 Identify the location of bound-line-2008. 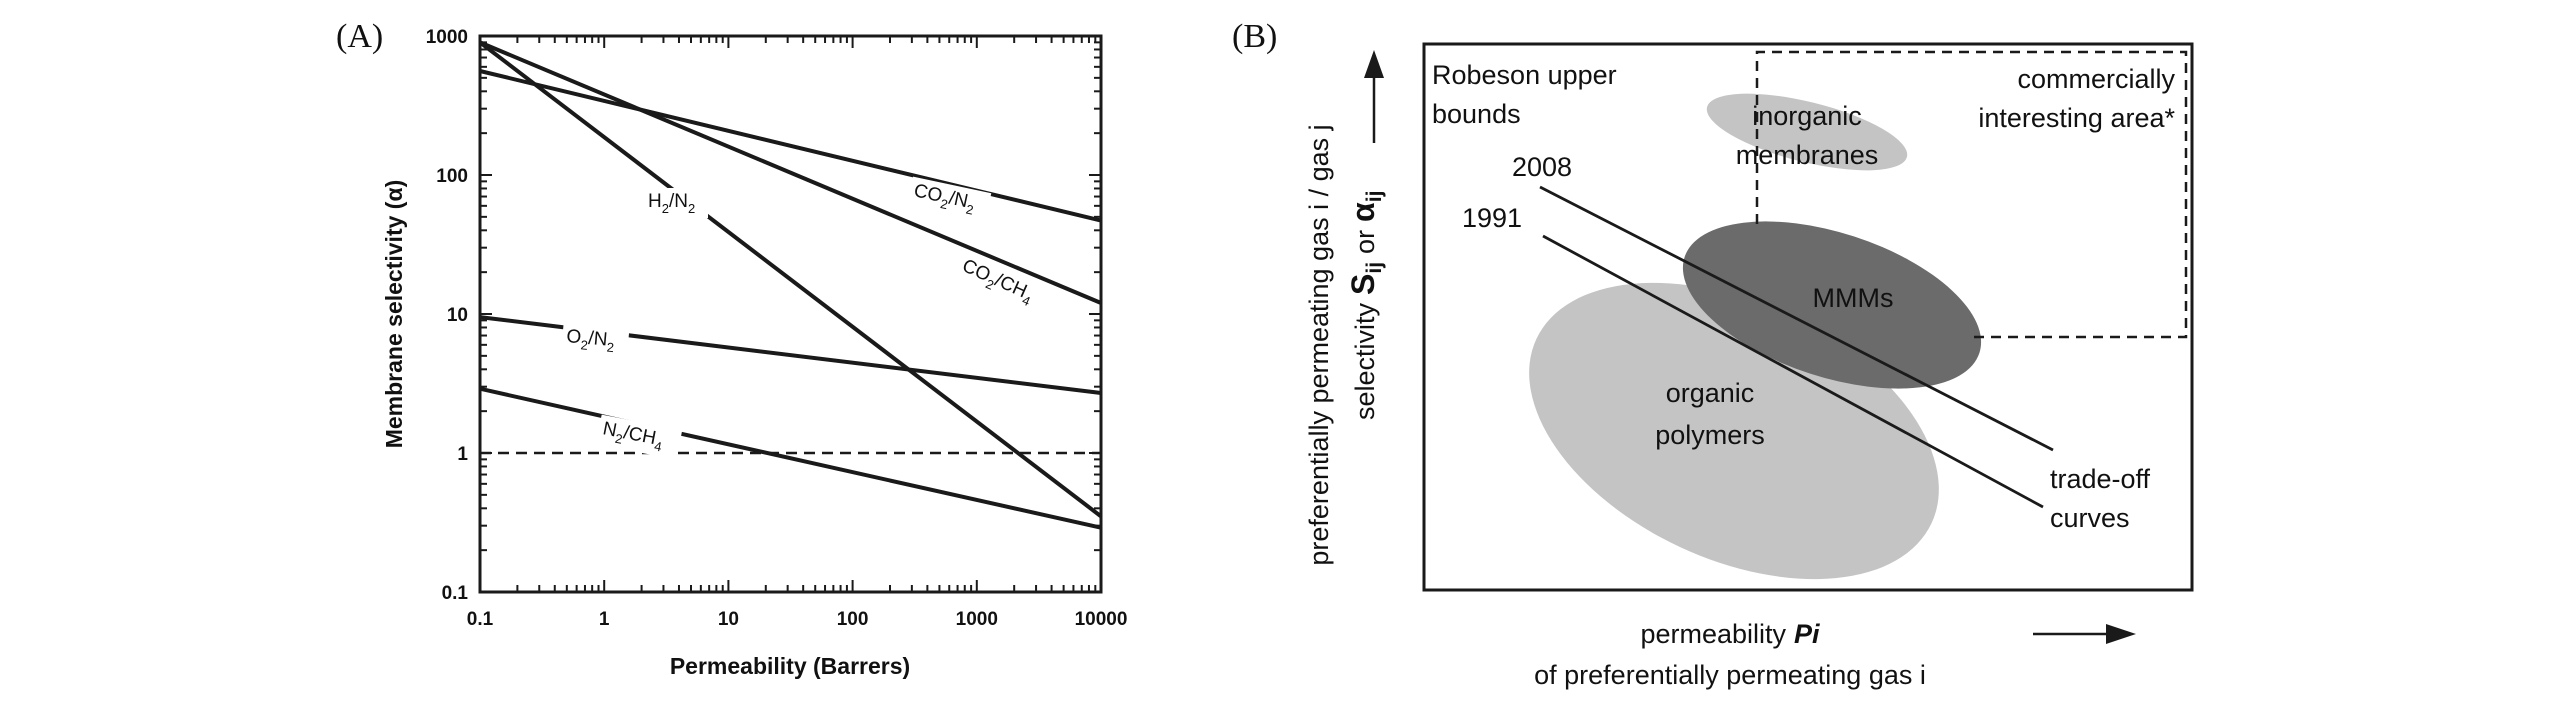
(1796, 318).